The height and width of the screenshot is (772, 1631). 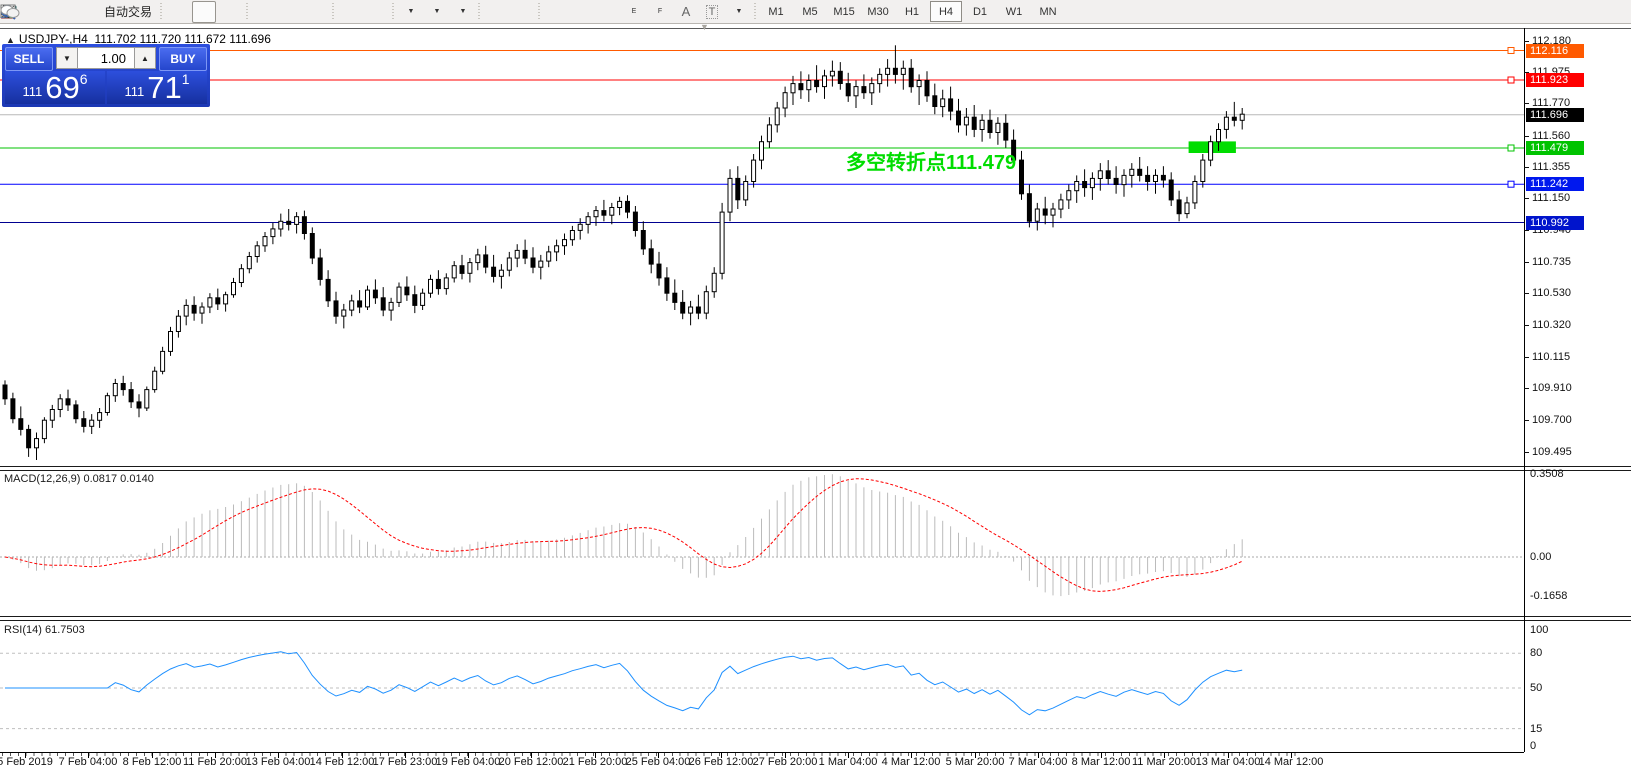 I want to click on chat-icon, so click(x=801, y=12).